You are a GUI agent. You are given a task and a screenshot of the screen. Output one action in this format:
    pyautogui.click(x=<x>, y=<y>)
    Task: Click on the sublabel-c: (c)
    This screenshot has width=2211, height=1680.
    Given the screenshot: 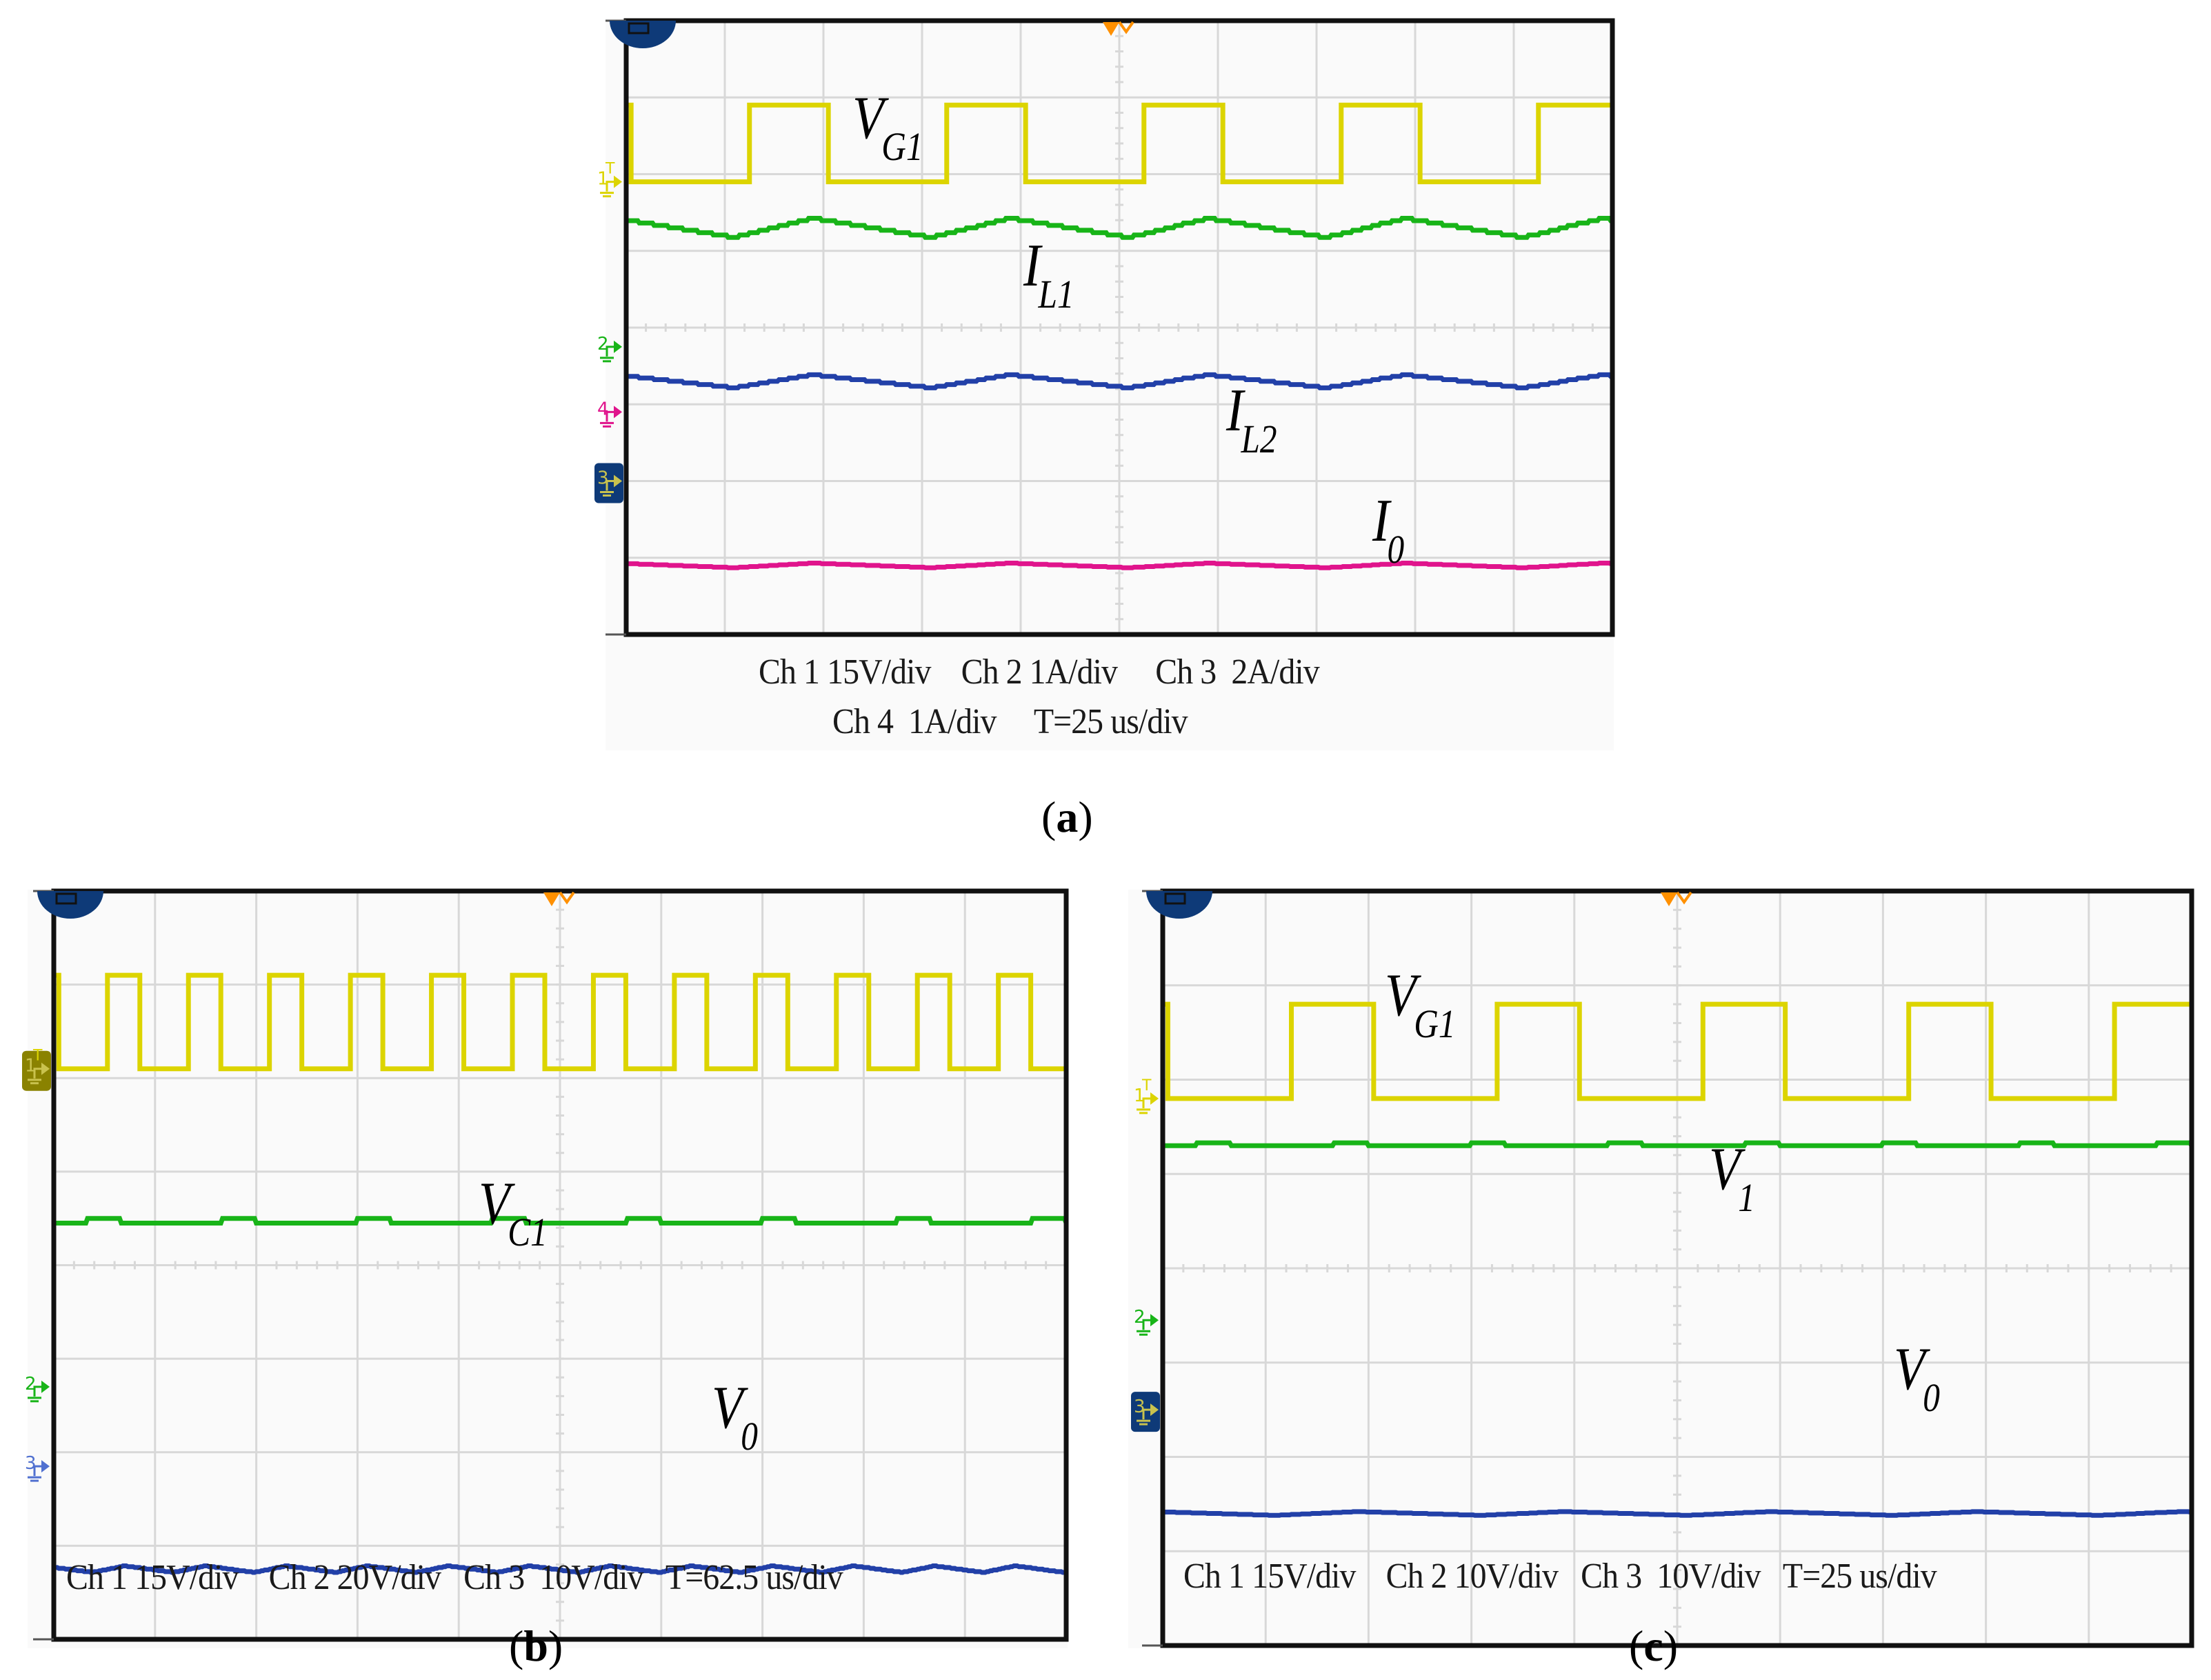 What is the action you would take?
    pyautogui.click(x=1654, y=1645)
    